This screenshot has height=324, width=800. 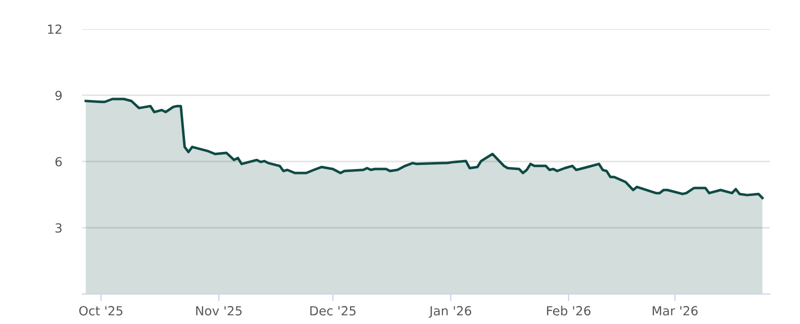 I want to click on y-tick-label: 6, so click(x=58, y=161).